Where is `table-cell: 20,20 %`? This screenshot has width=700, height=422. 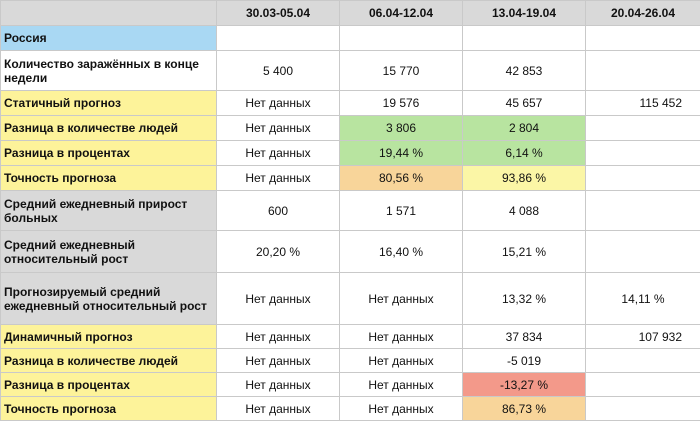
table-cell: 20,20 % is located at coordinates (278, 251).